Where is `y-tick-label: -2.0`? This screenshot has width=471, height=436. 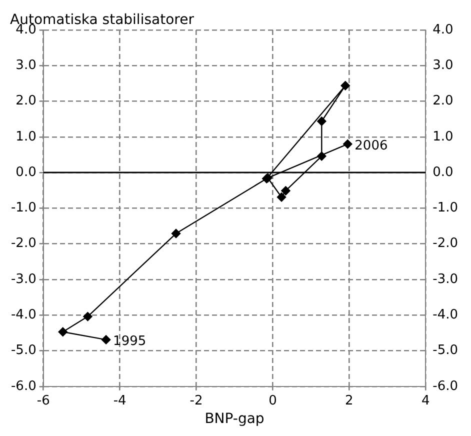 y-tick-label: -2.0 is located at coordinates (23, 244).